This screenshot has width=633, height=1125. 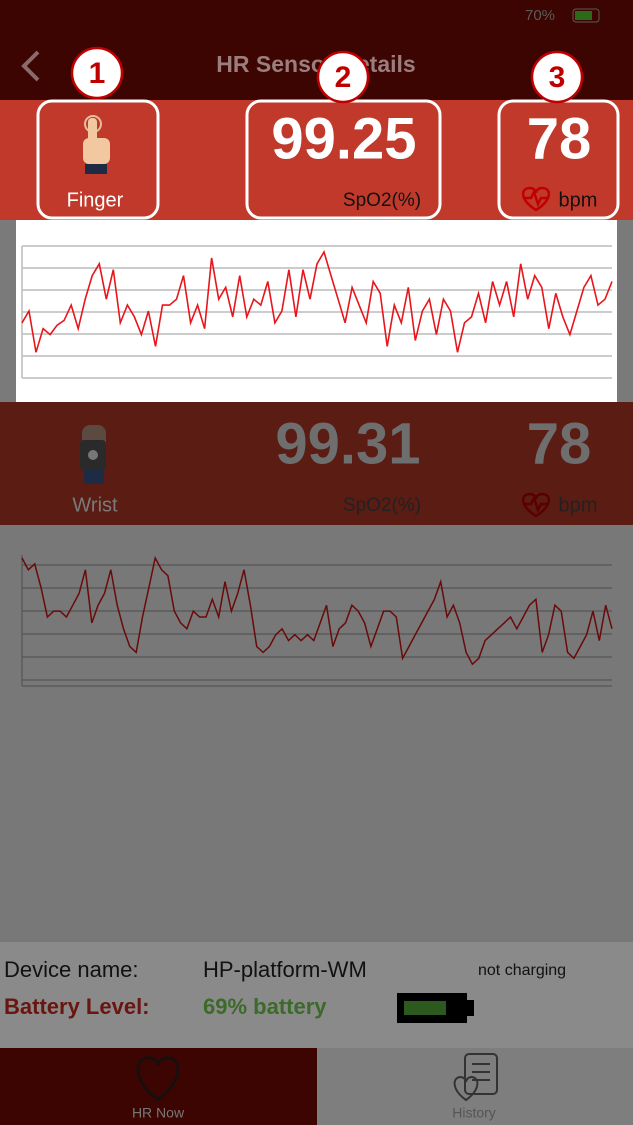 I want to click on callout: 2, so click(x=343, y=77).